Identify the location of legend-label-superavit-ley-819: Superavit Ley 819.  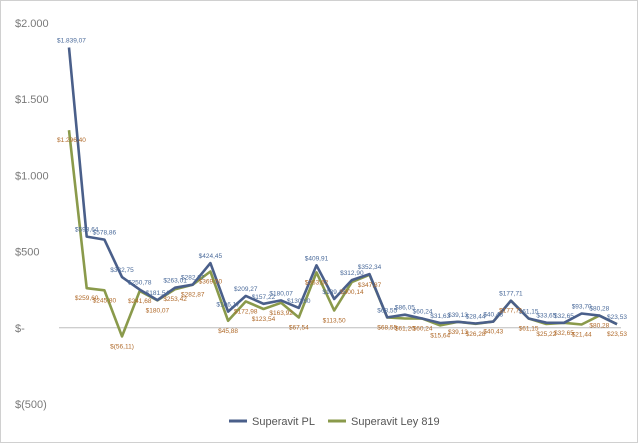
(395, 422).